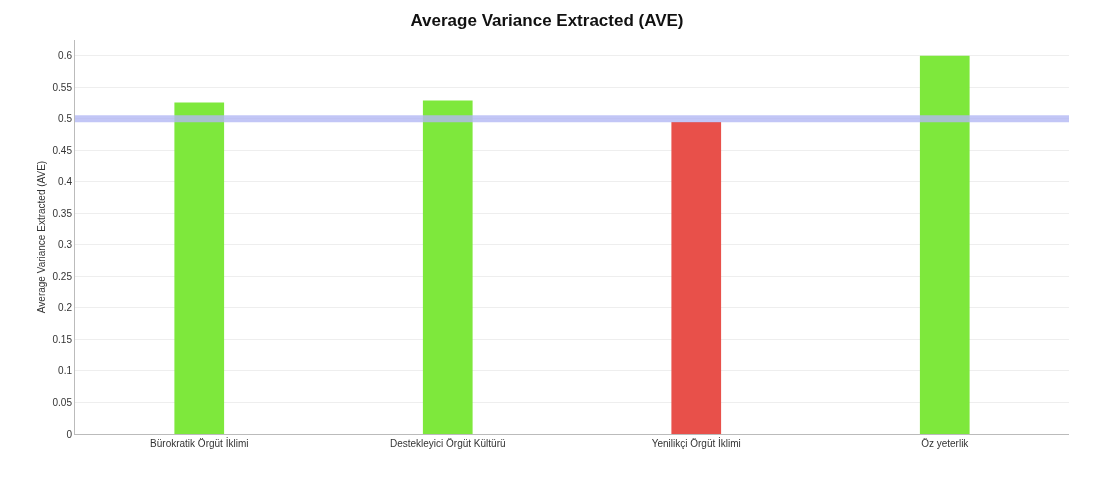 Image resolution: width=1094 pixels, height=479 pixels. What do you see at coordinates (62, 276) in the screenshot?
I see `y-tick-label: 0.25` at bounding box center [62, 276].